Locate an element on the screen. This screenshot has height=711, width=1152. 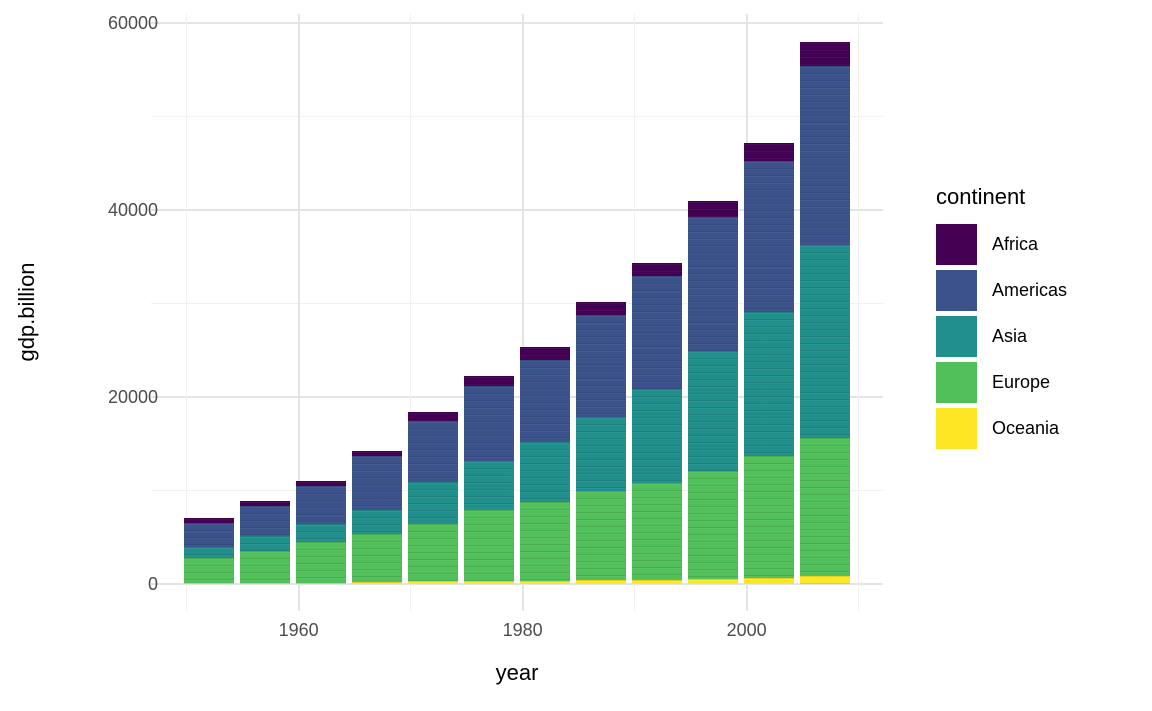
x-tick-label: 2000 is located at coordinates (746, 630).